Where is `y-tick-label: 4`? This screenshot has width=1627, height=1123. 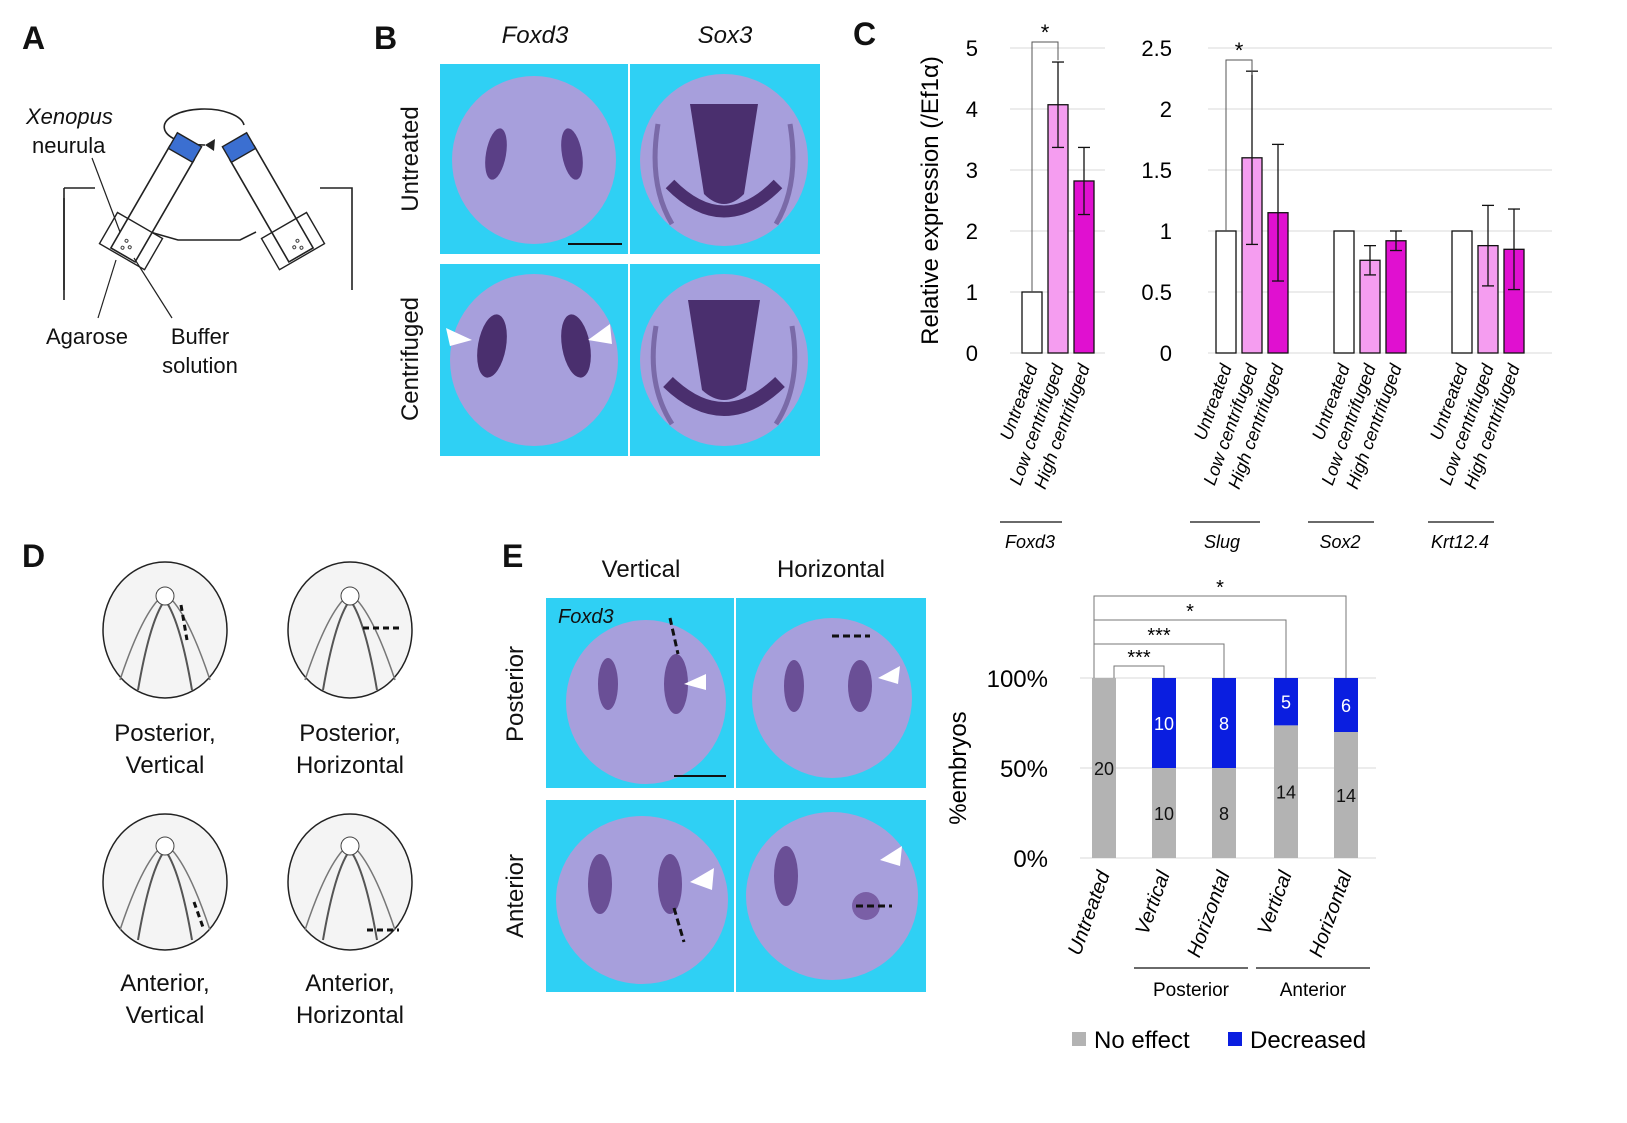
y-tick-label: 4 is located at coordinates (972, 109).